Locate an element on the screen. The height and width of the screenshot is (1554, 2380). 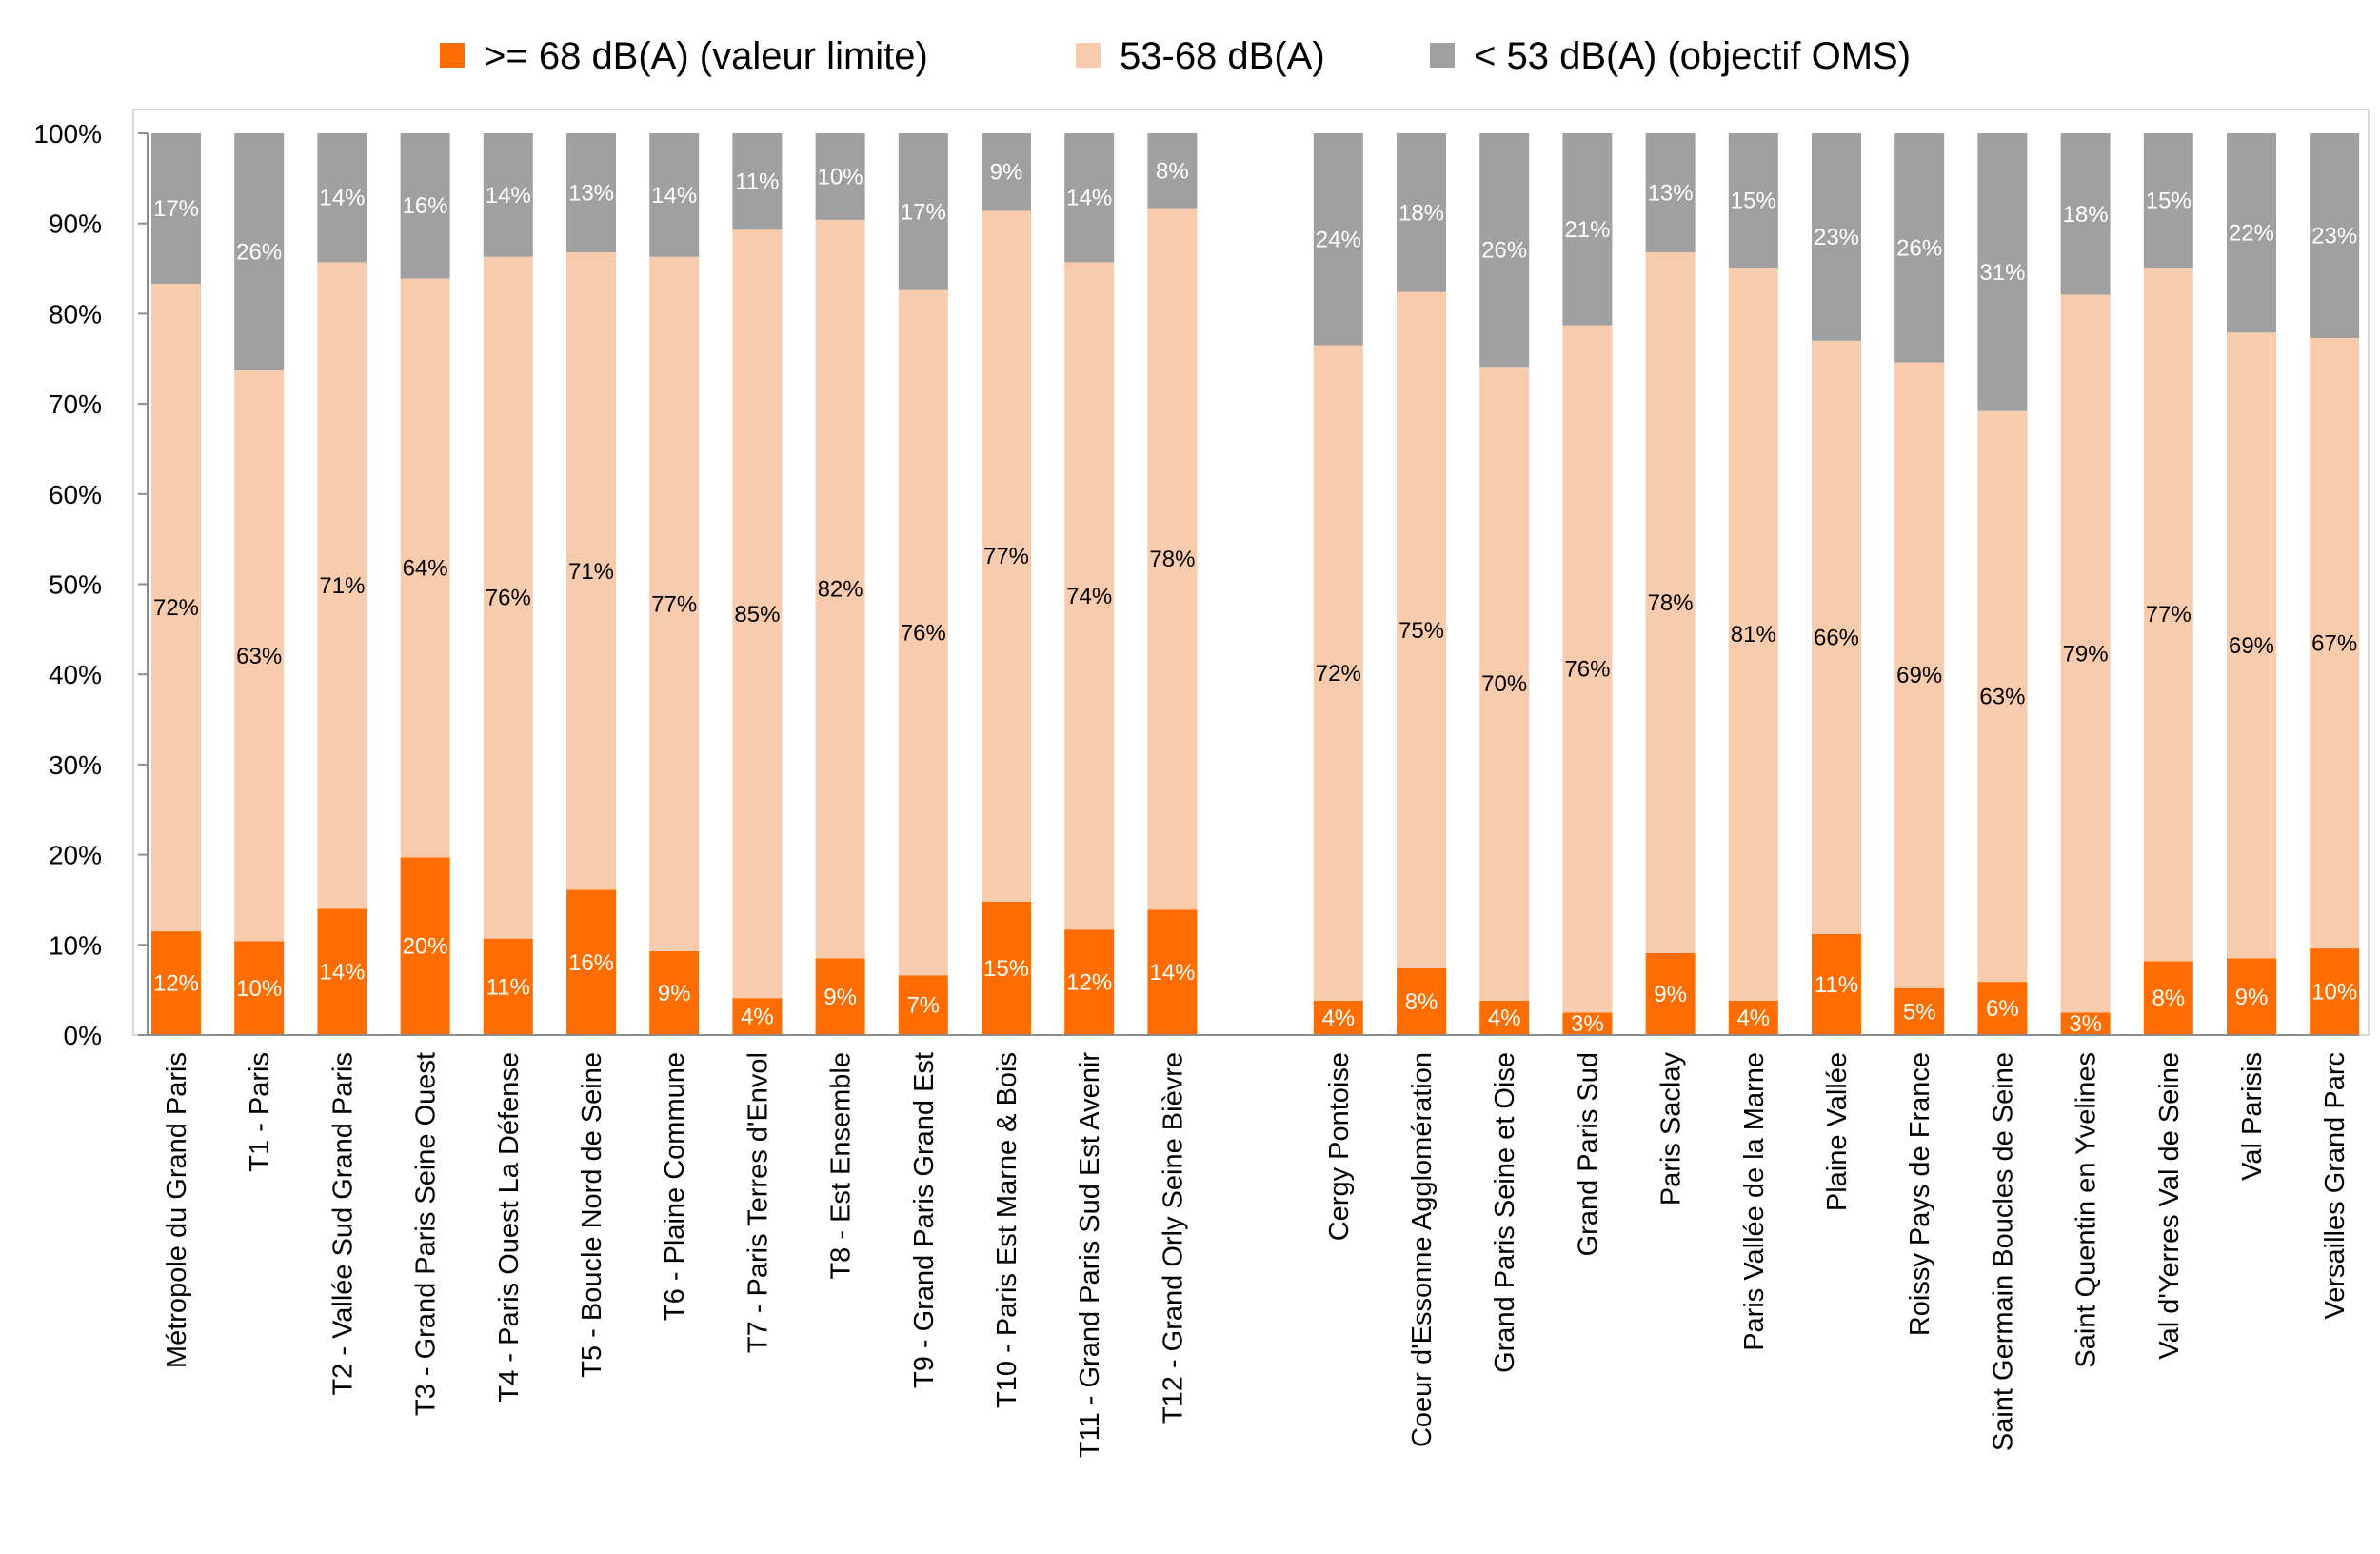
data-label: 75% is located at coordinates (1421, 631).